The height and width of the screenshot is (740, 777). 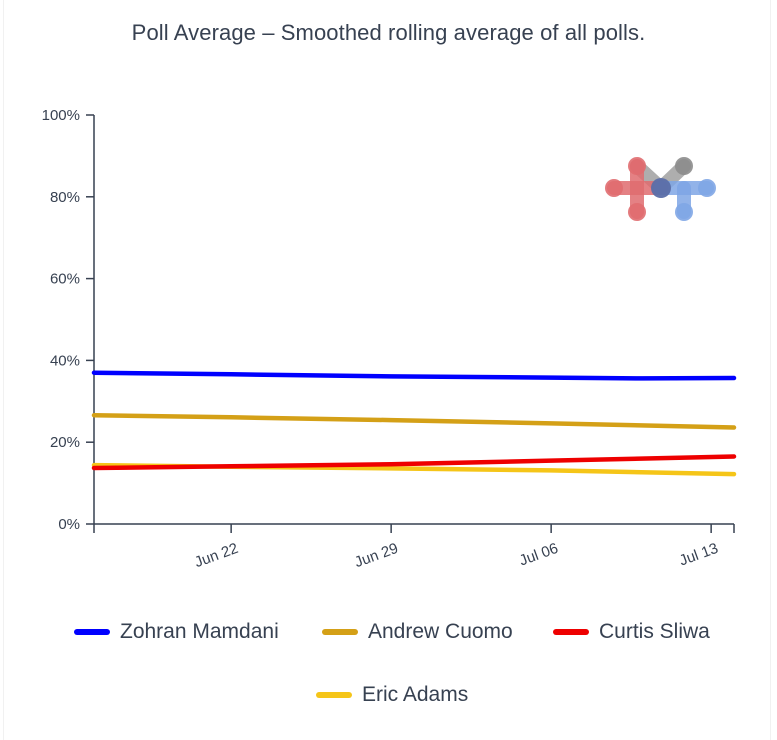 What do you see at coordinates (65, 279) in the screenshot?
I see `y-tick-label: 60%` at bounding box center [65, 279].